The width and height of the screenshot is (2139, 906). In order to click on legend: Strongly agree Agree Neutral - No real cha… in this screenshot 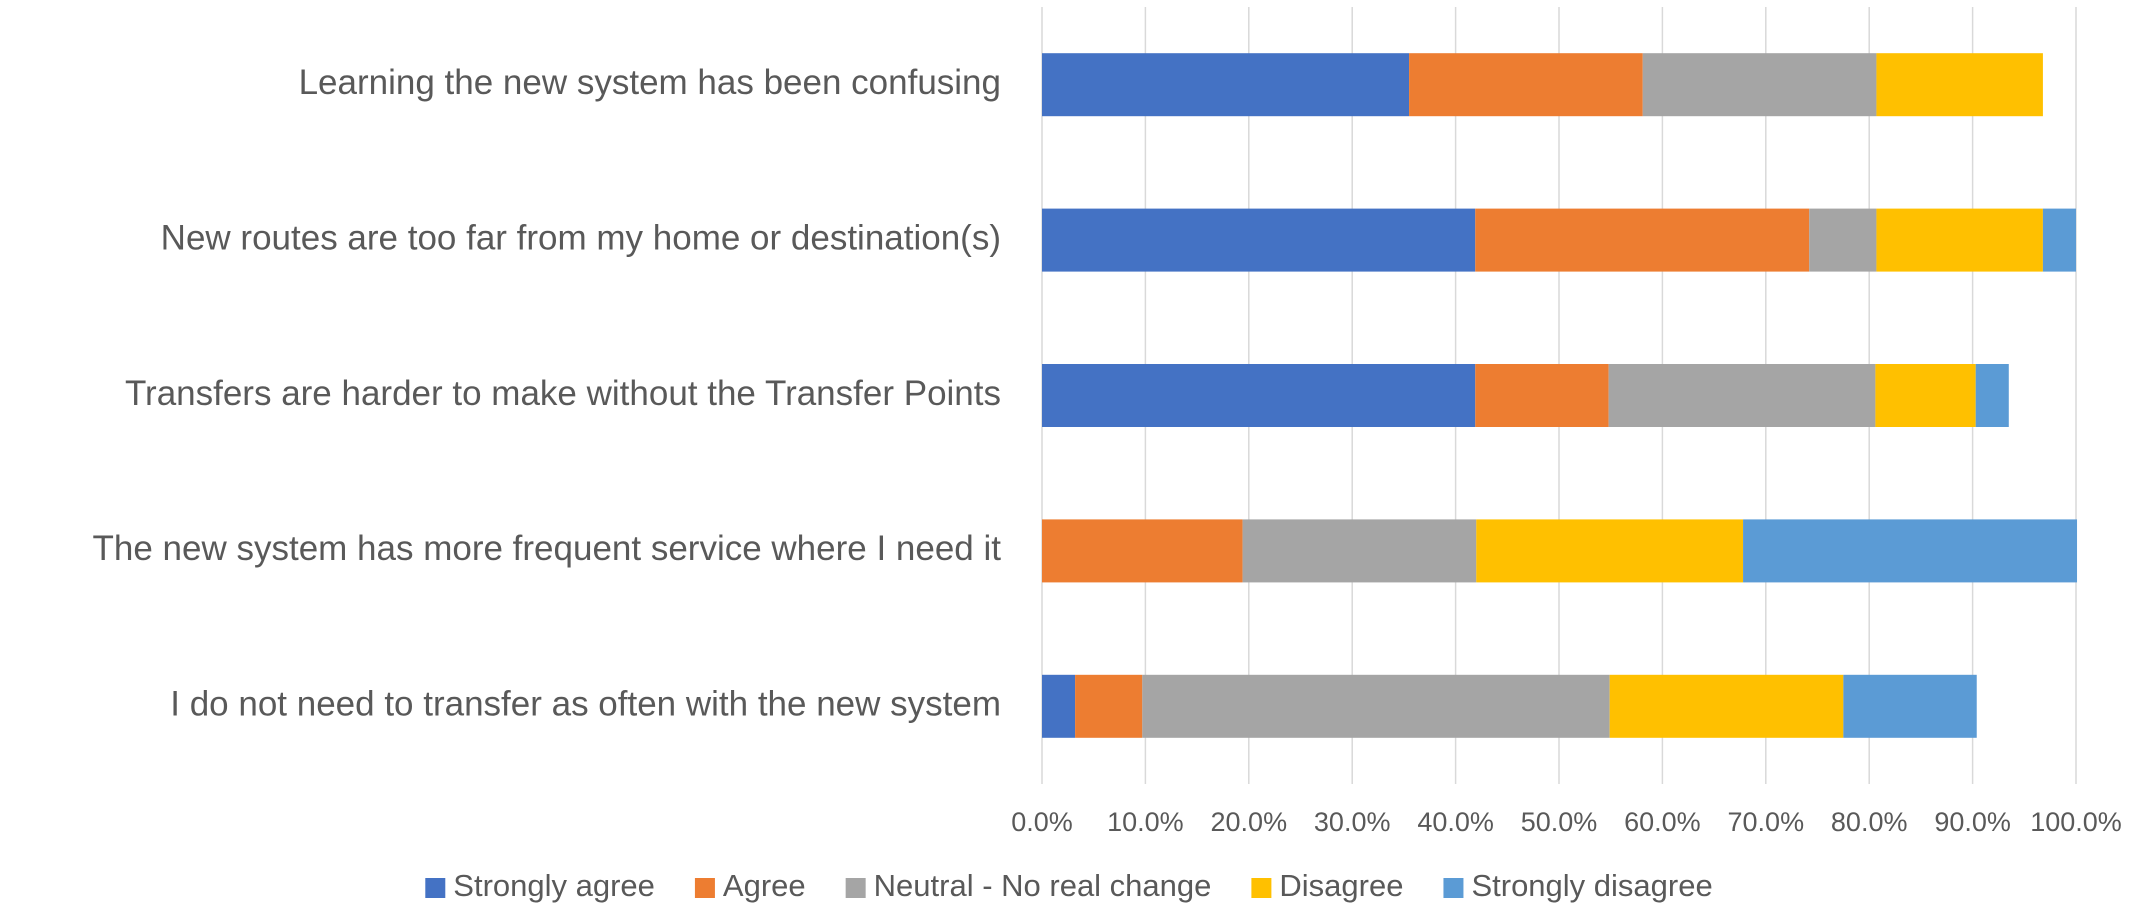, I will do `click(1069, 885)`.